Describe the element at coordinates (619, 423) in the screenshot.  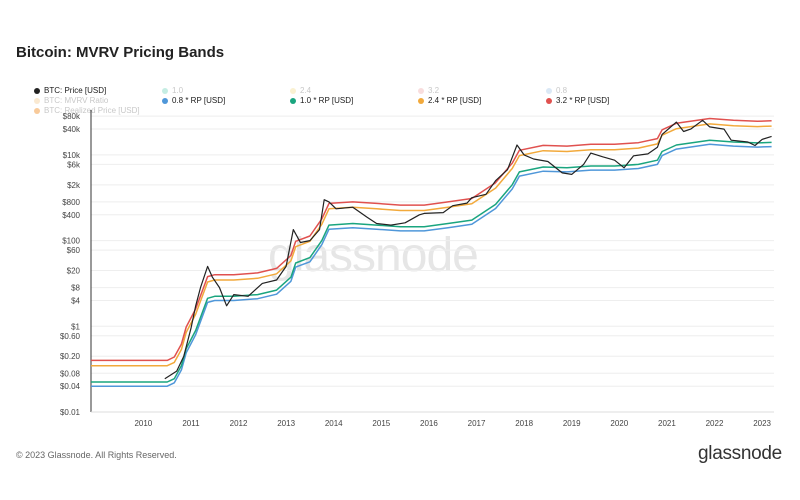
I see `x-tick-label: 2020` at that location.